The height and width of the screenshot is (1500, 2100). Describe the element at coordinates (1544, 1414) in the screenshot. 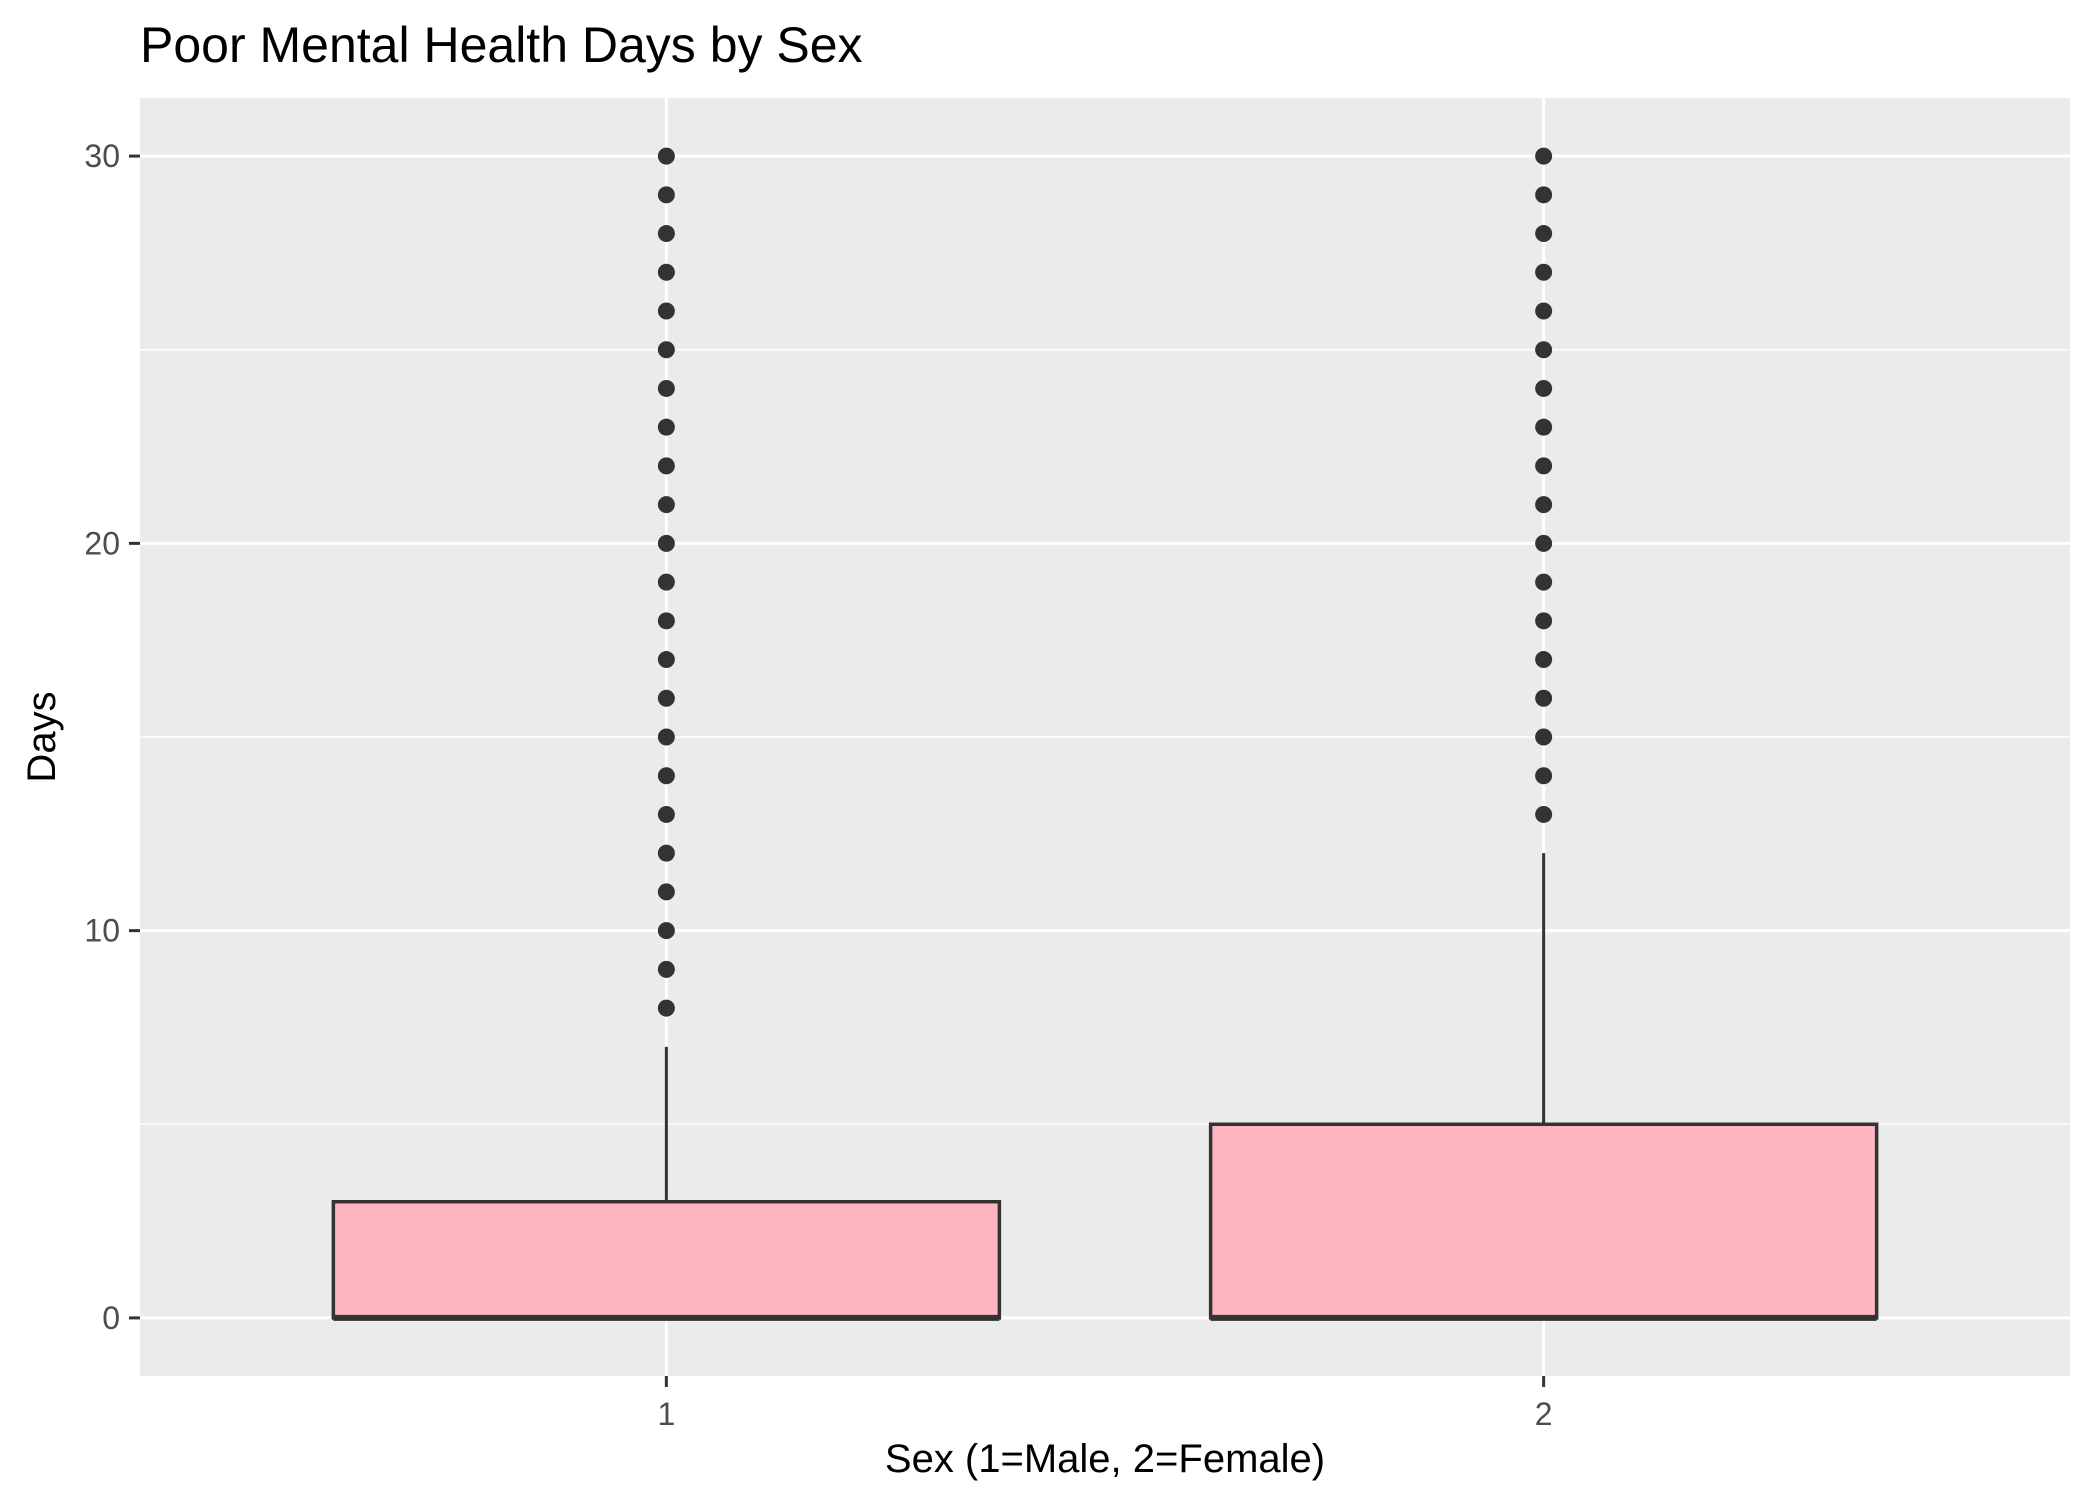

I see `x-tick-label: 2` at that location.